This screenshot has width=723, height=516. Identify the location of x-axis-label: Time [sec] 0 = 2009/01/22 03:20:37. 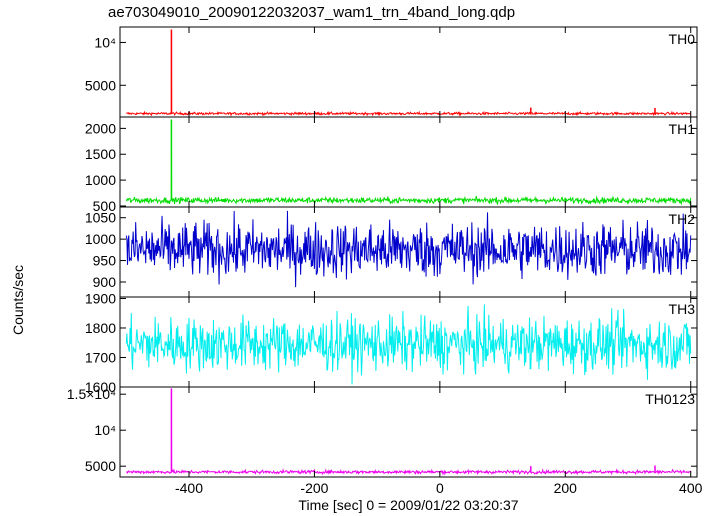
(408, 505).